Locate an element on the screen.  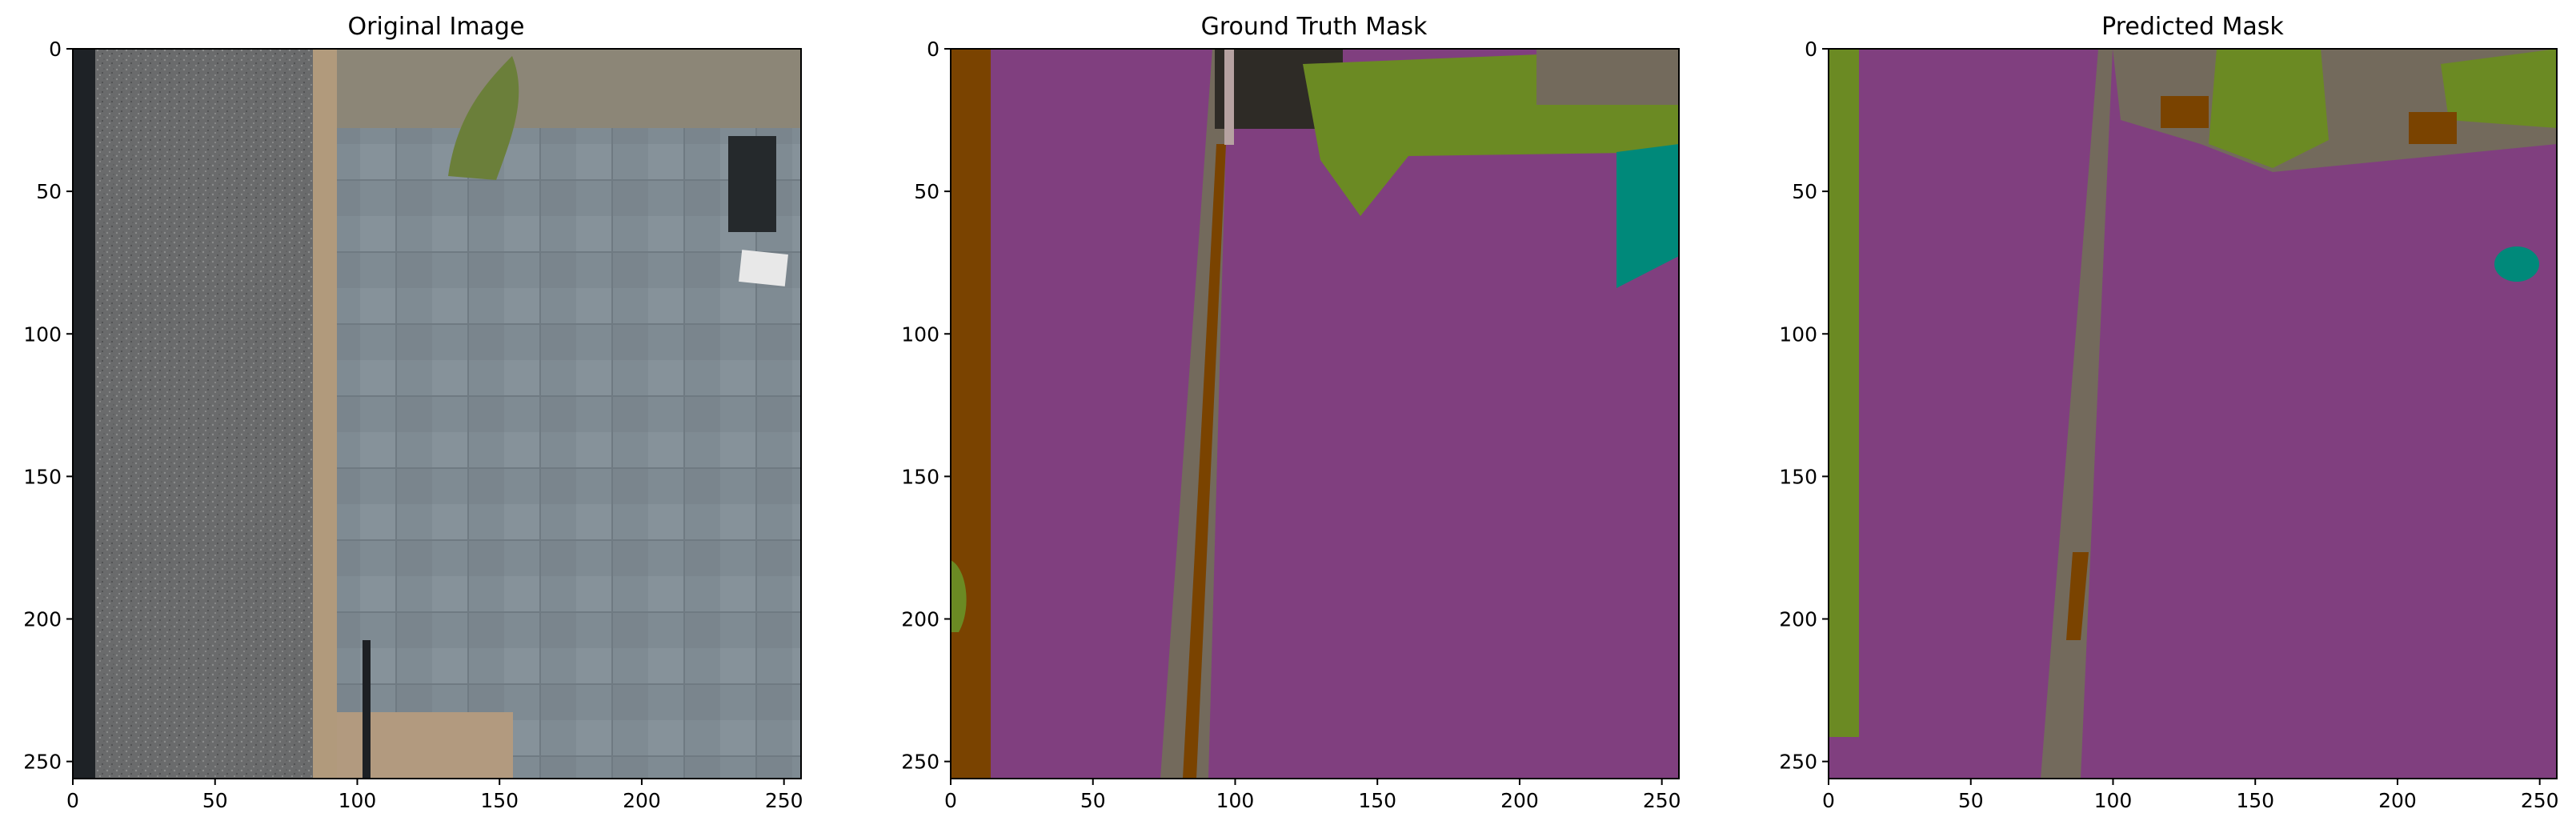
pole-shadow is located at coordinates (367, 709).